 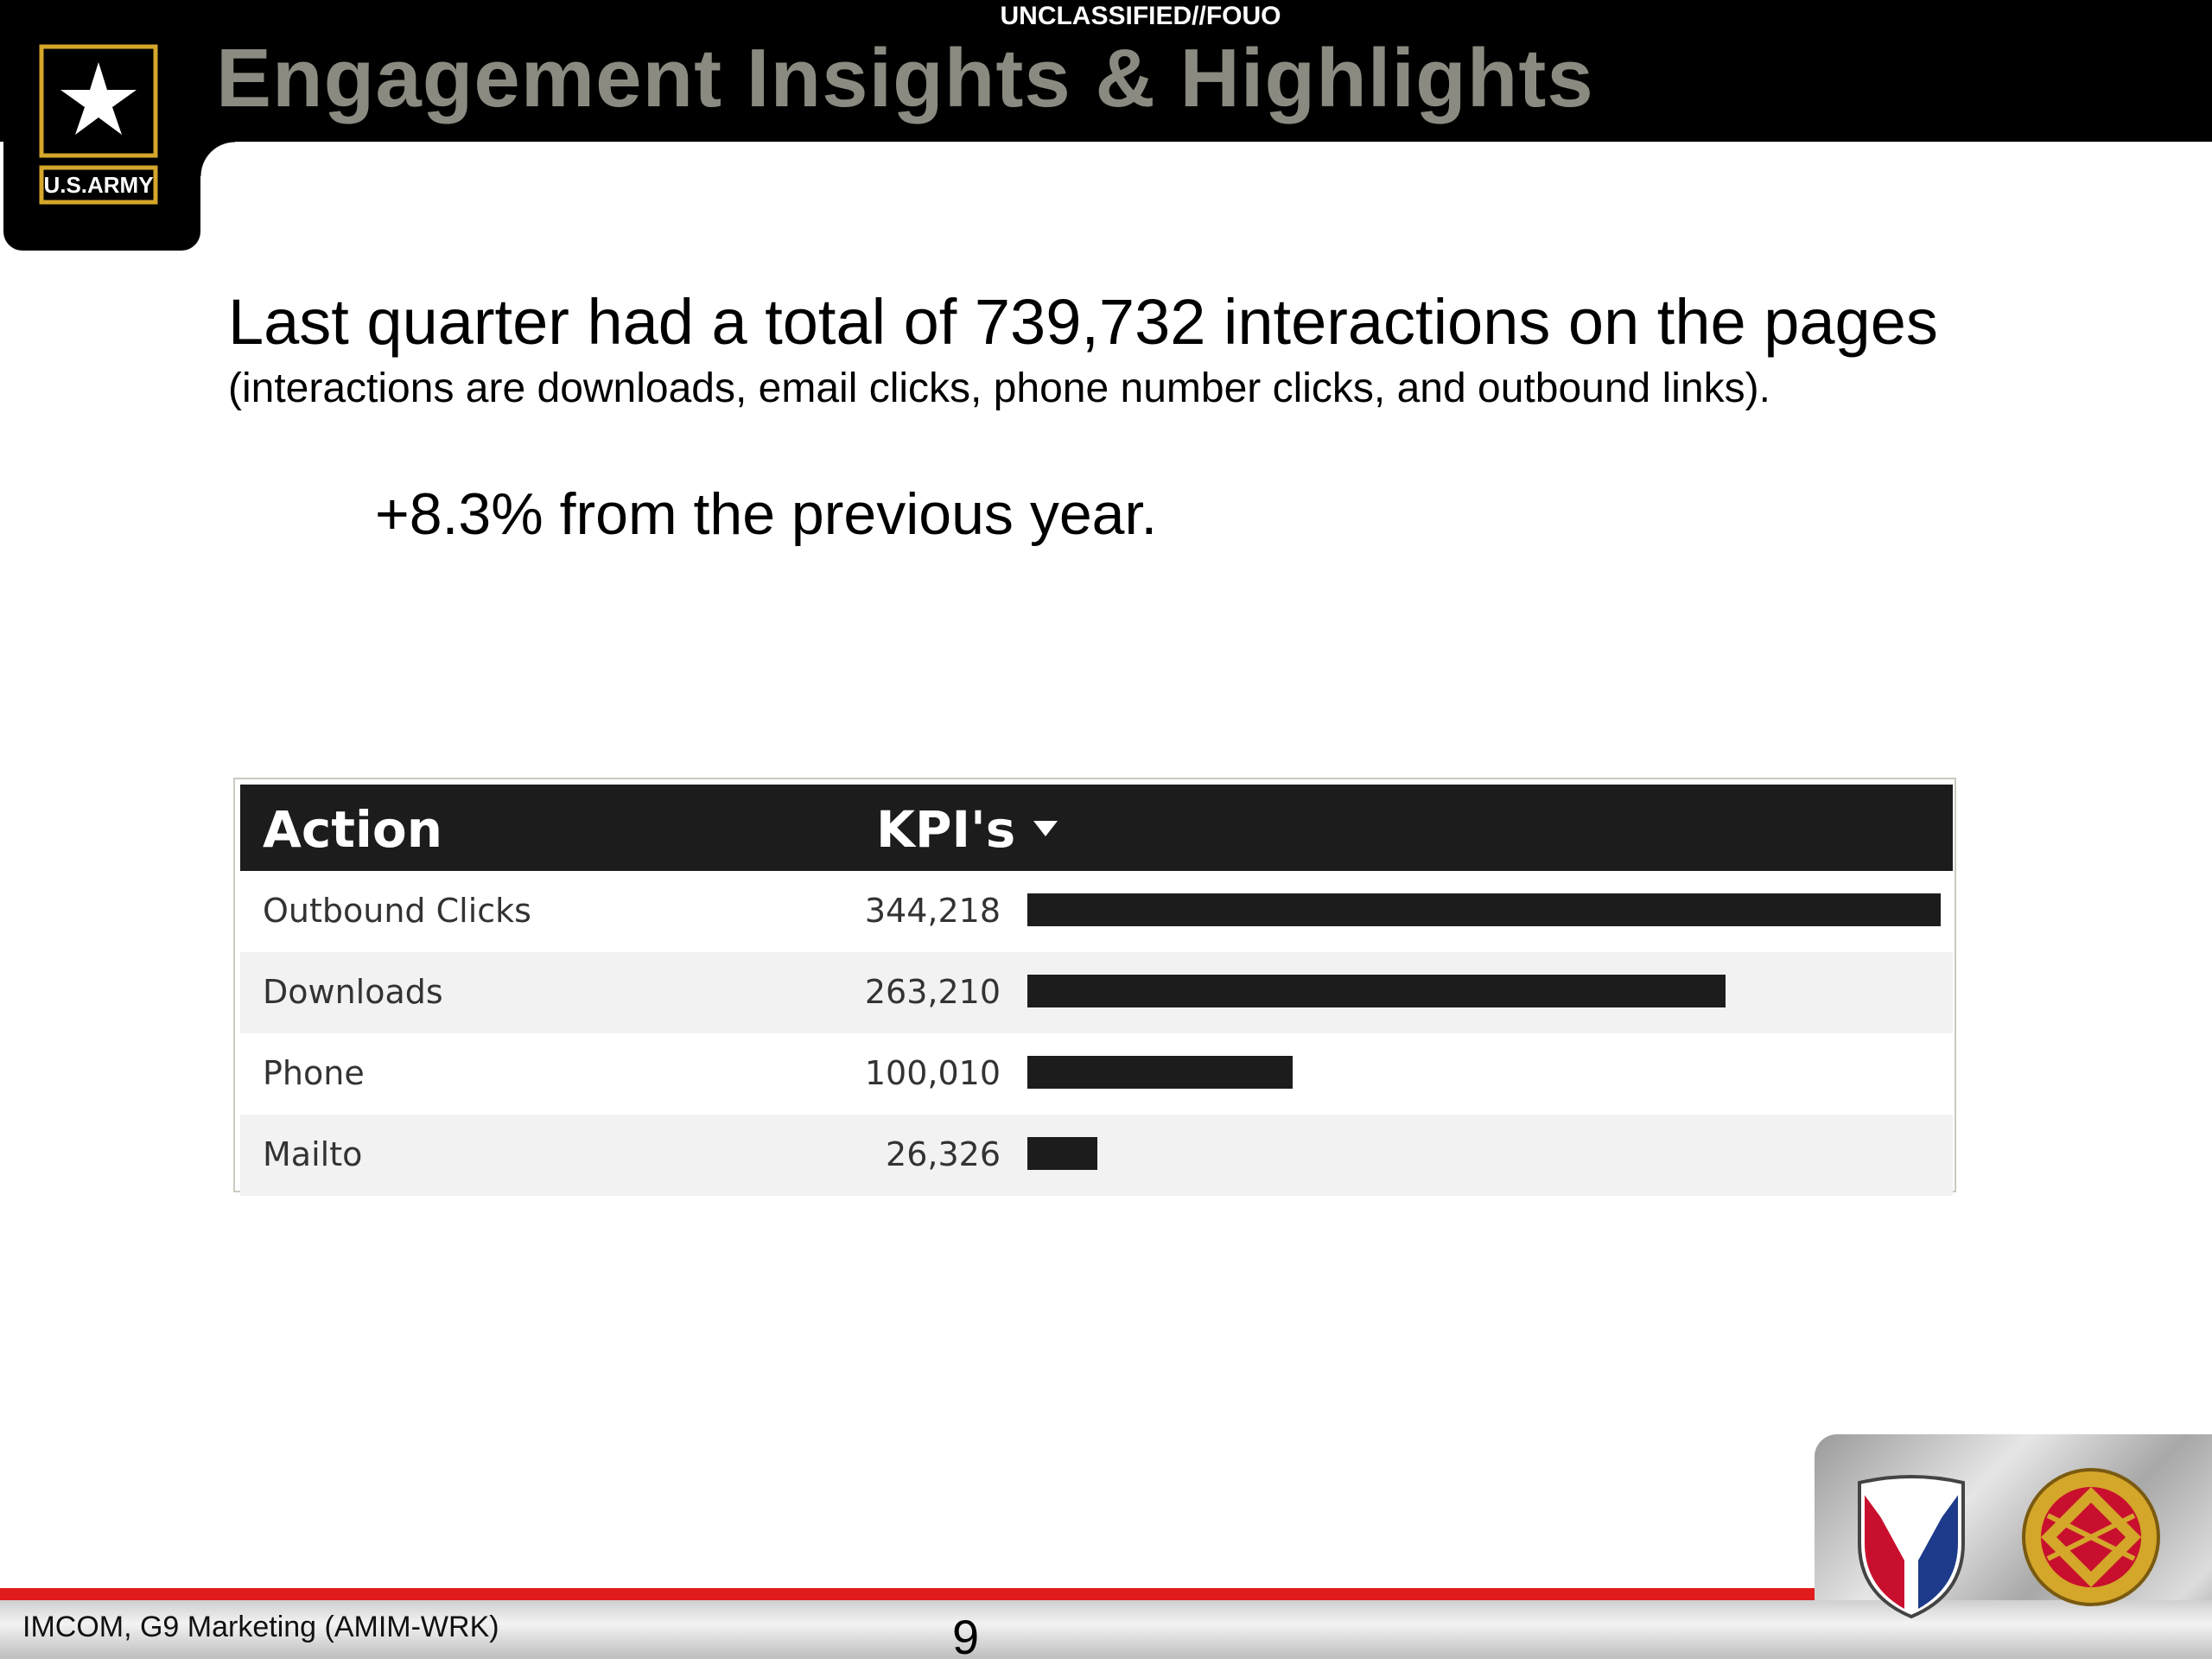 I want to click on yoy-change: +8.3% from the previous year., so click(x=766, y=514).